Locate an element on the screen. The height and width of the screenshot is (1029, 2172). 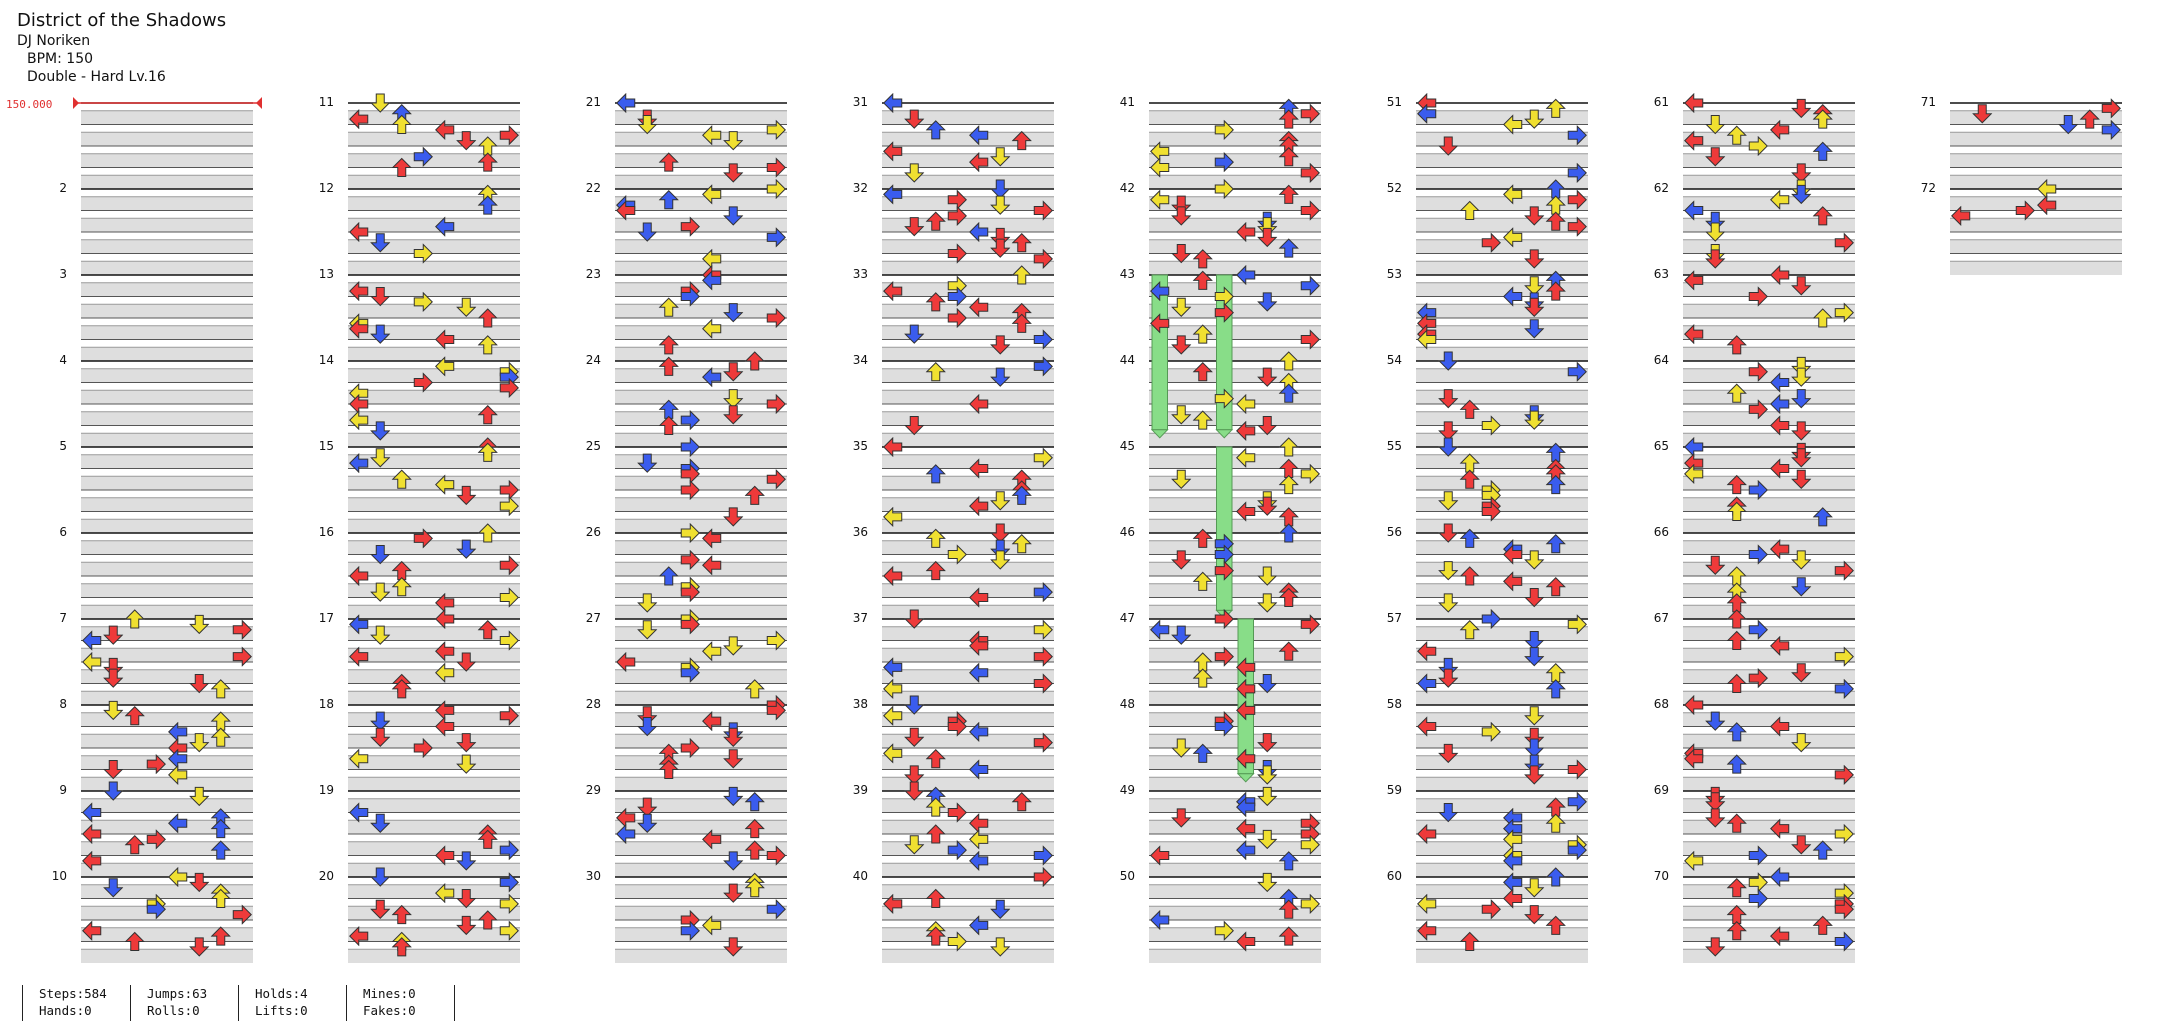
measure-label: 22 is located at coordinates (593, 188).